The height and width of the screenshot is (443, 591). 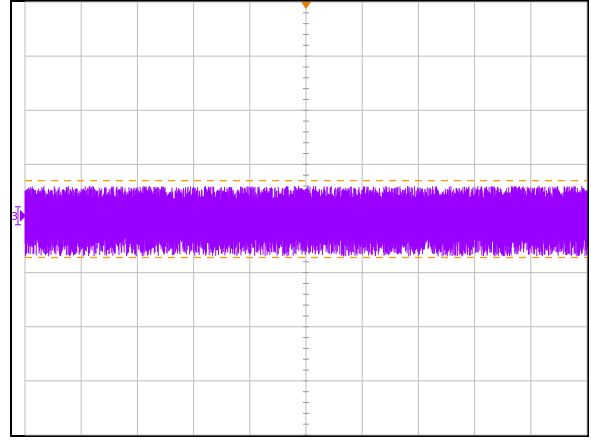 What do you see at coordinates (14, 216) in the screenshot?
I see `channel-marker-label: 3` at bounding box center [14, 216].